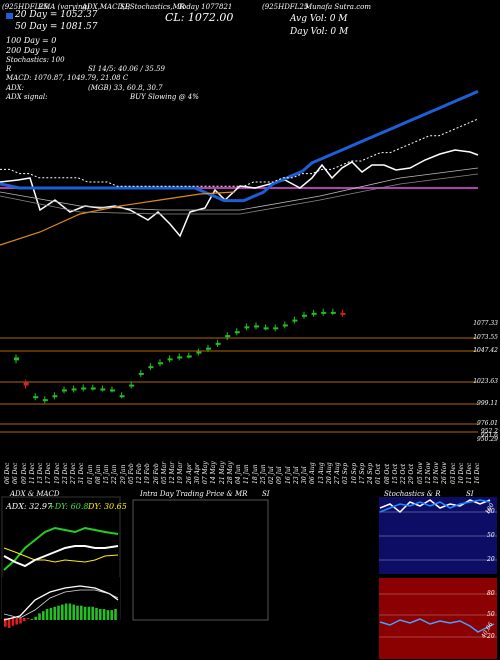 This screenshot has width=500, height=660. What do you see at coordinates (485, 350) in the screenshot?
I see `price-level-label: 1047.42` at bounding box center [485, 350].